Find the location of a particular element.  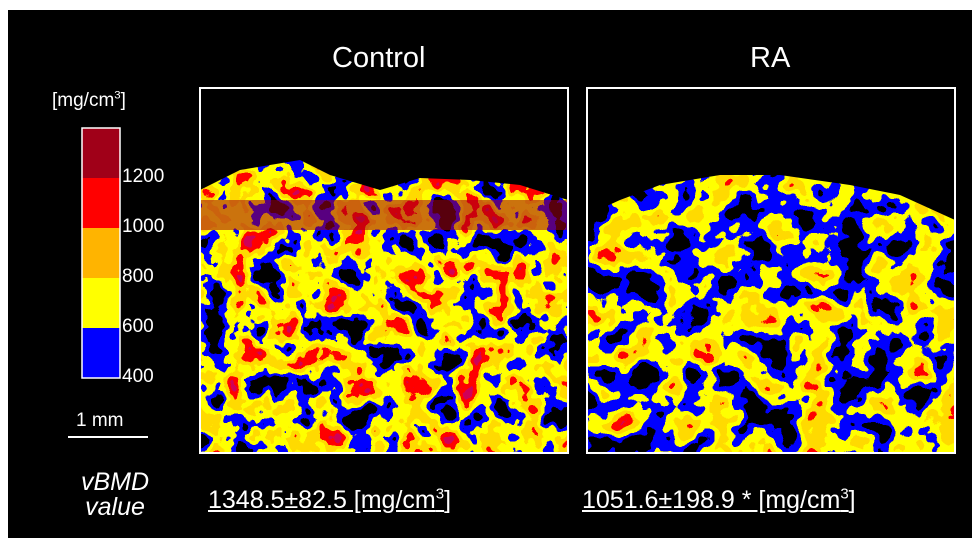

panel-title: RA is located at coordinates (770, 58).